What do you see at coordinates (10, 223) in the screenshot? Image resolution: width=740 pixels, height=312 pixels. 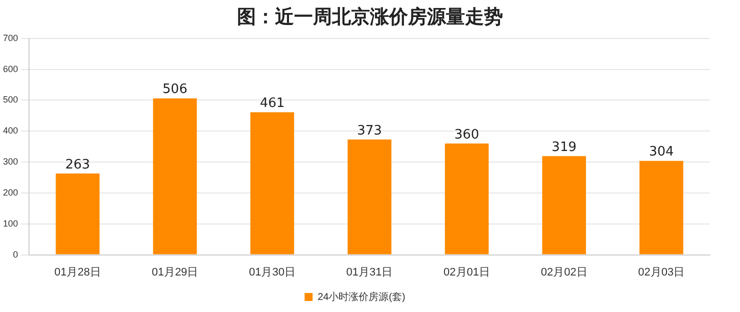 I see `y-tick-label: 100` at bounding box center [10, 223].